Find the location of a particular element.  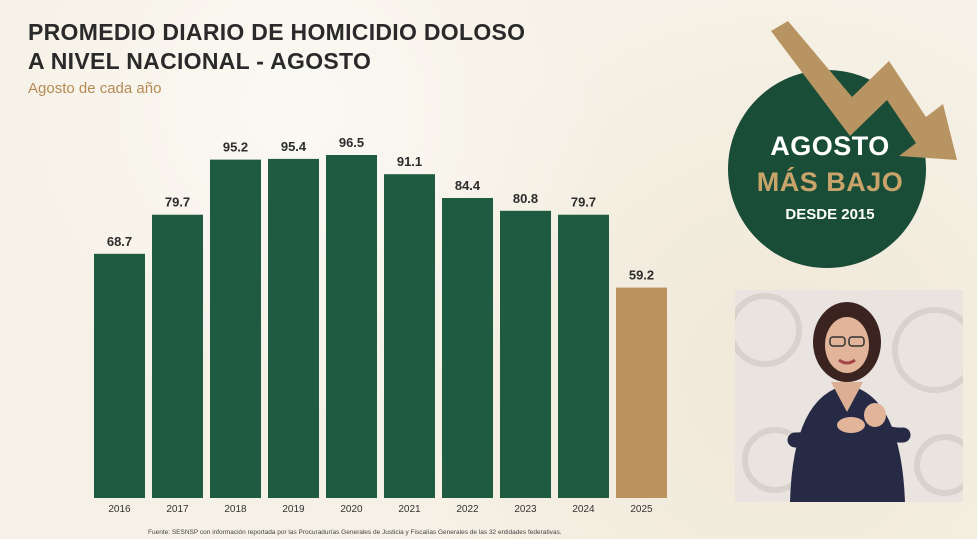

bar-2023 is located at coordinates (525, 354).